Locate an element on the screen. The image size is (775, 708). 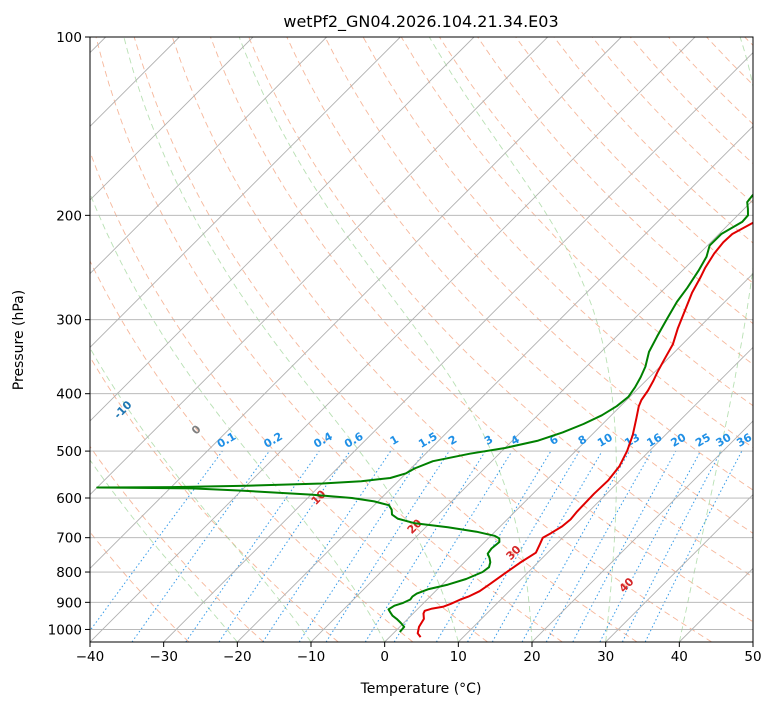
x-tick-label: −20 is located at coordinates (237, 657).